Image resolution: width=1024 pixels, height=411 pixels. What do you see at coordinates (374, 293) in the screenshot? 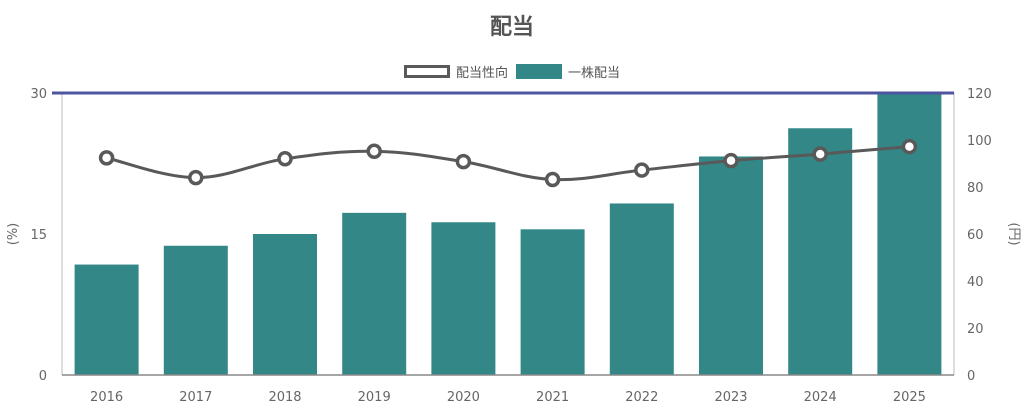
I see `bar-2019` at bounding box center [374, 293].